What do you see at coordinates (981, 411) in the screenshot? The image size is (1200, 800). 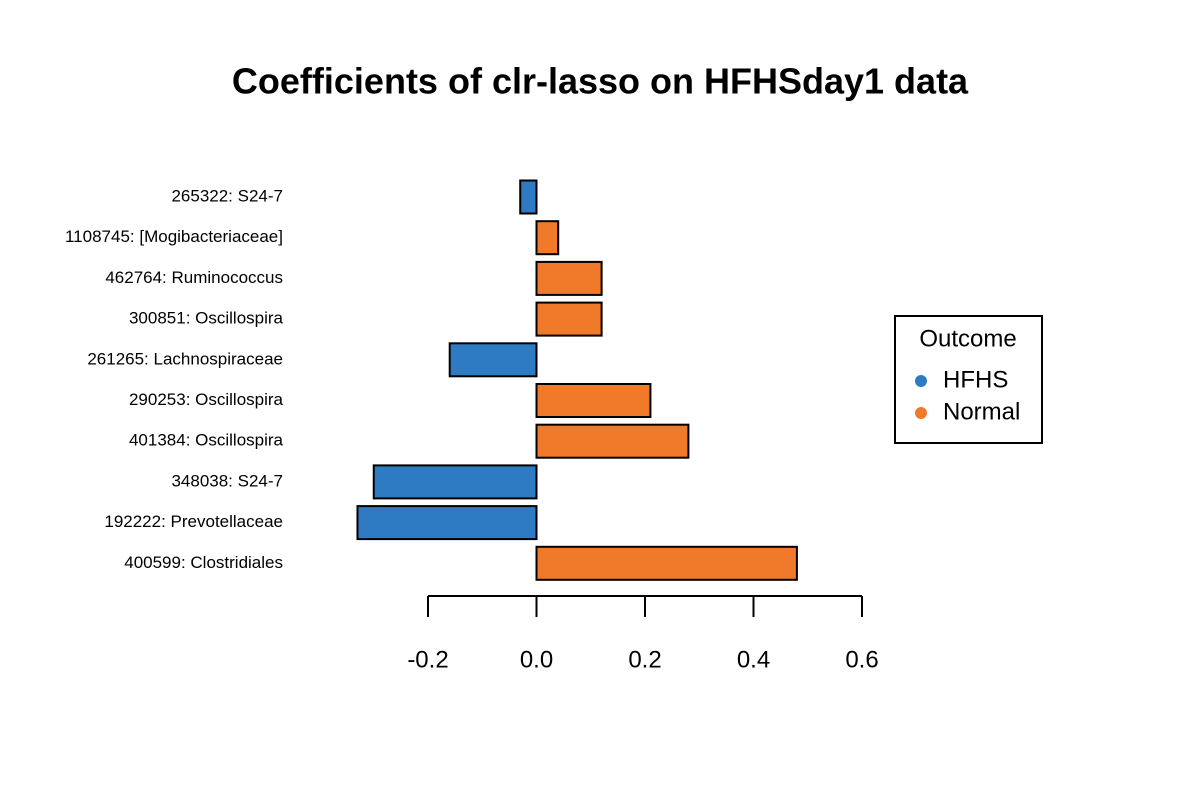 I see `legend-label: Normal` at bounding box center [981, 411].